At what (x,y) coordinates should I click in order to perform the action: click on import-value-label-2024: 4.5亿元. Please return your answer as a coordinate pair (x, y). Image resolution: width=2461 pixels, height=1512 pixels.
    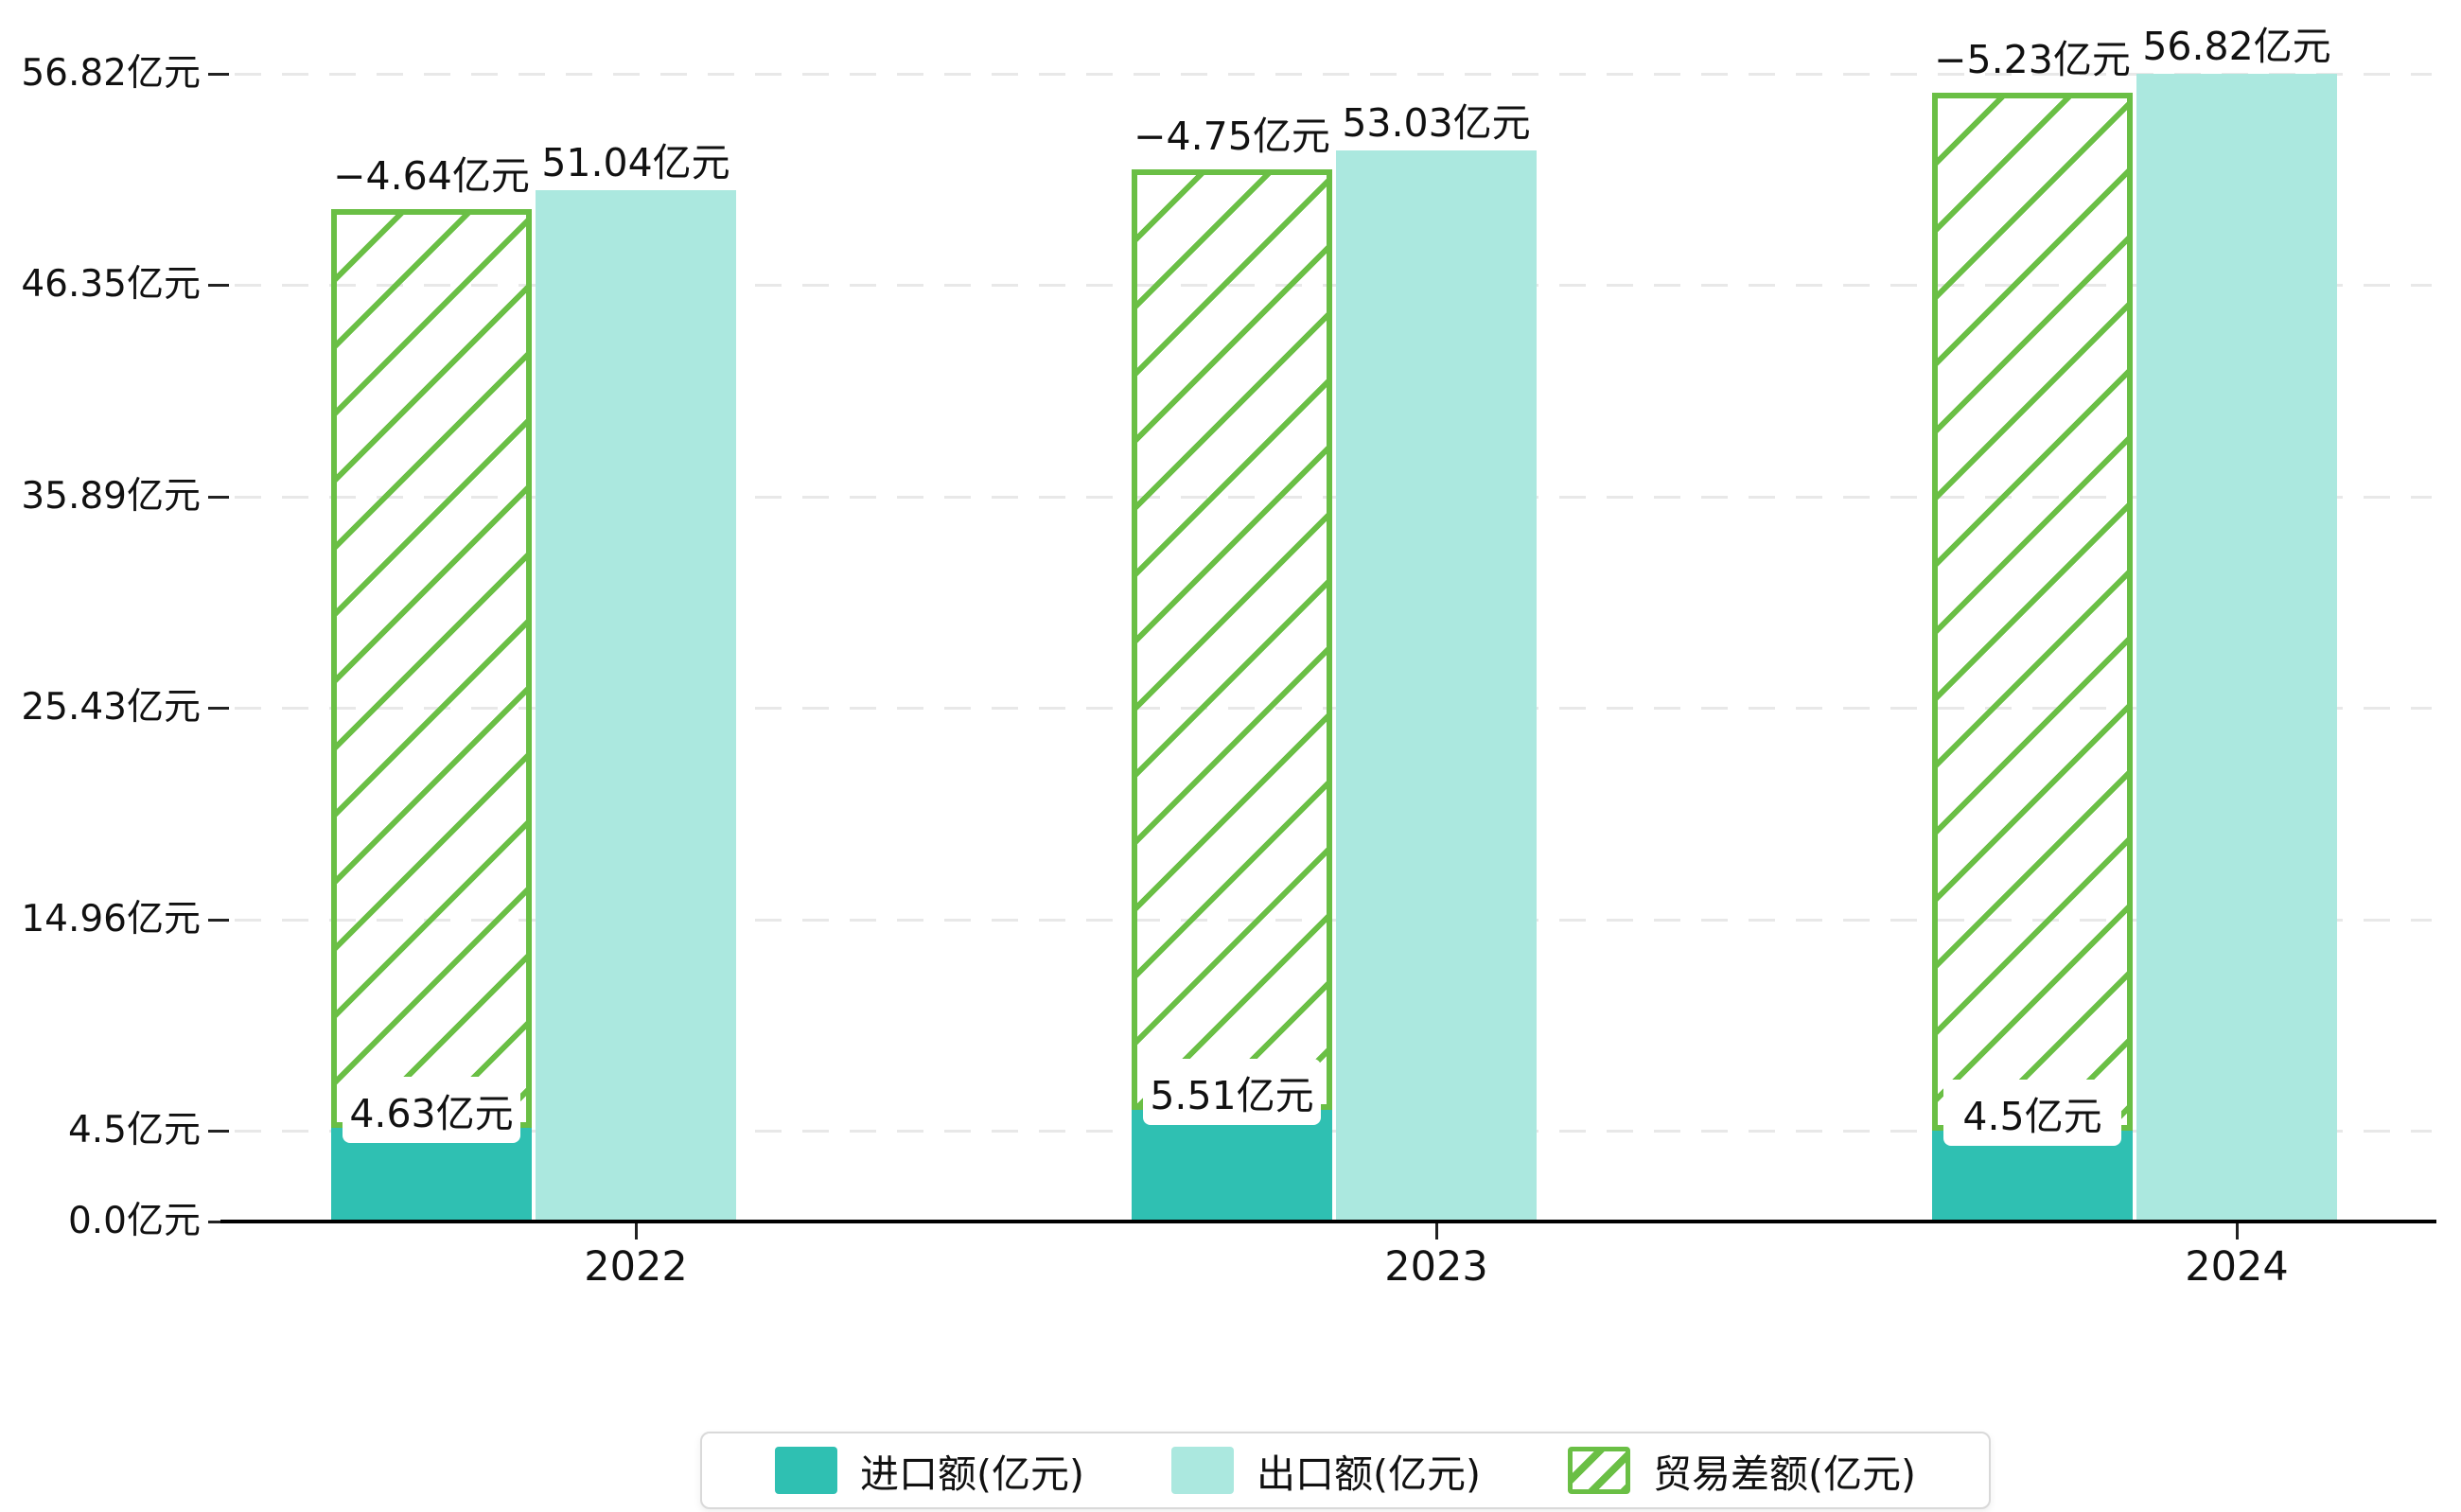
    Looking at the image, I should click on (2032, 1113).